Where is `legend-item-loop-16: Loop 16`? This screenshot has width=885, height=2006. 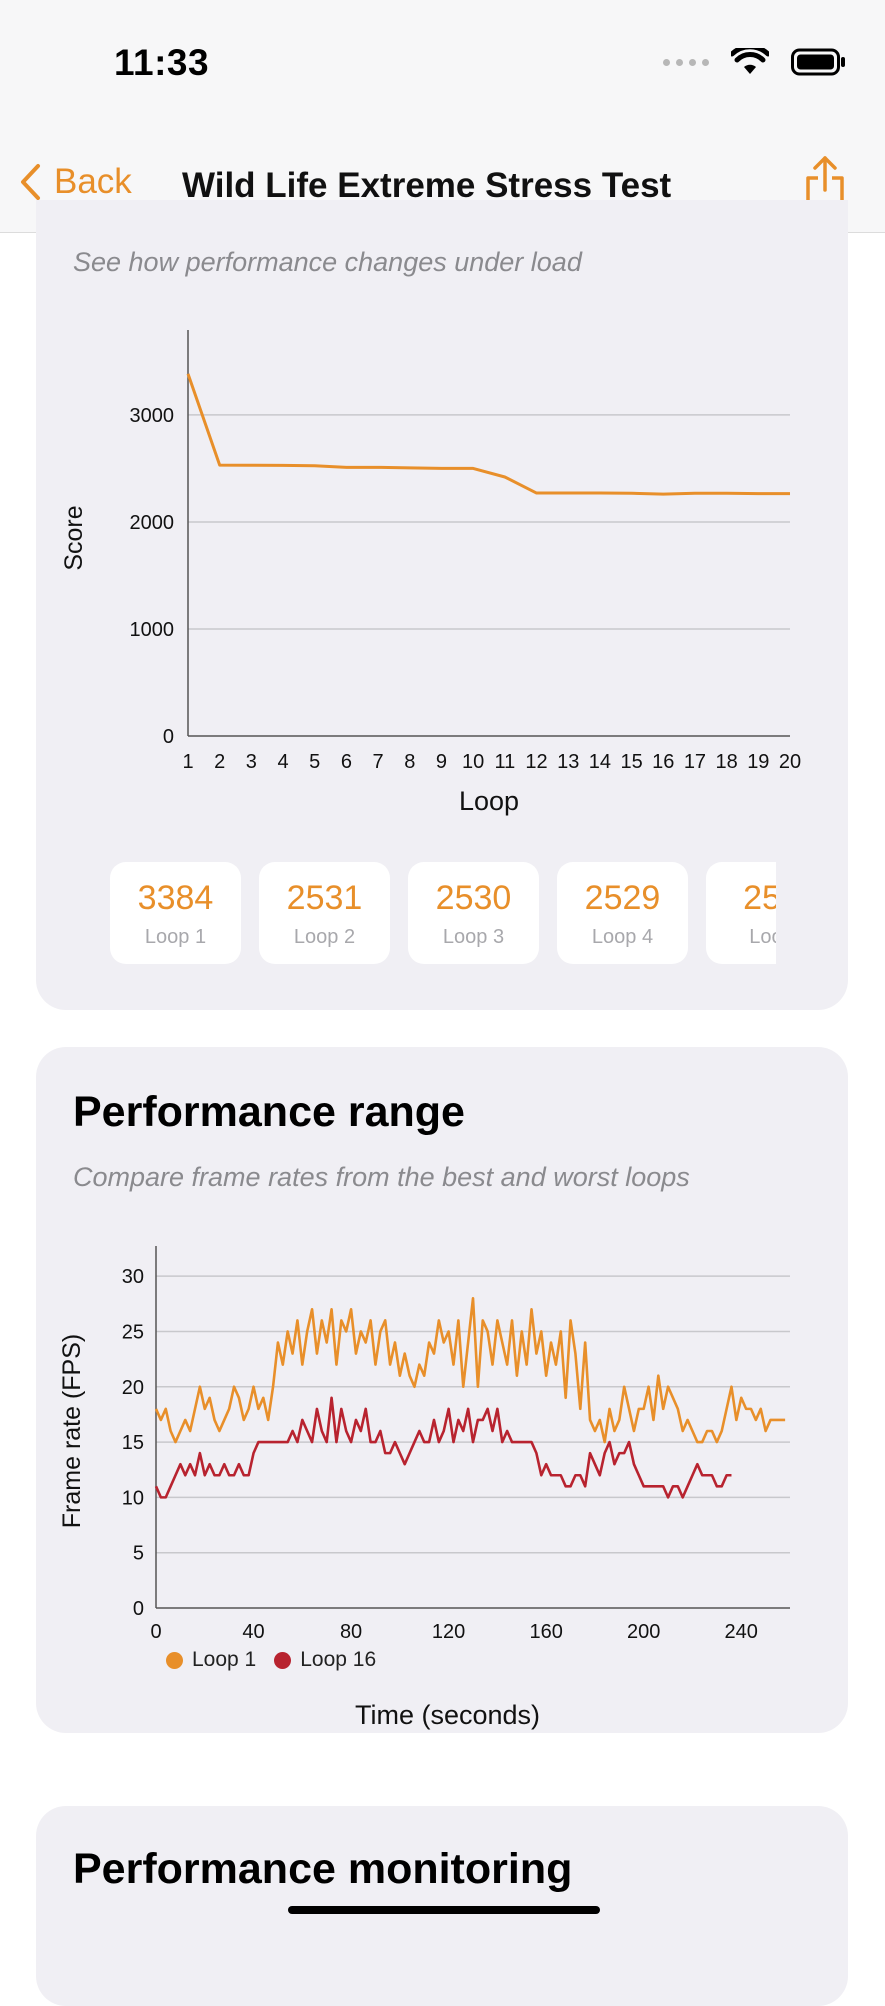 legend-item-loop-16: Loop 16 is located at coordinates (325, 1660).